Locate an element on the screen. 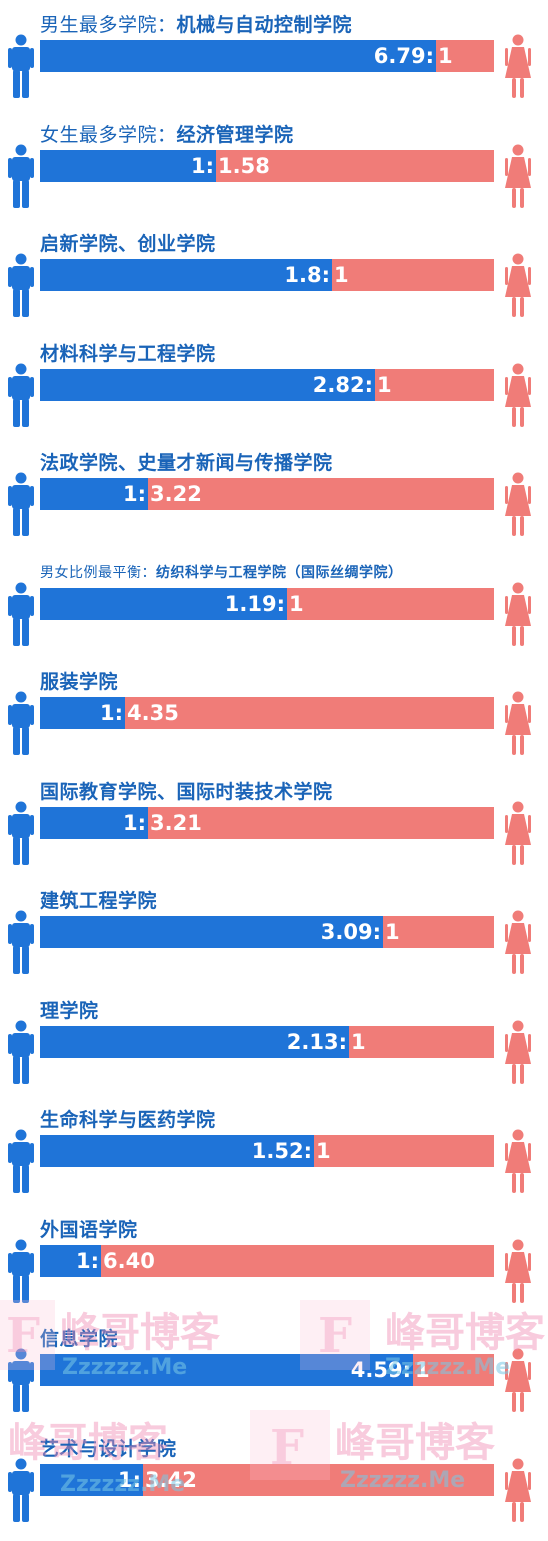 The width and height of the screenshot is (548, 1541). female-segment: 4.35 is located at coordinates (309, 713).